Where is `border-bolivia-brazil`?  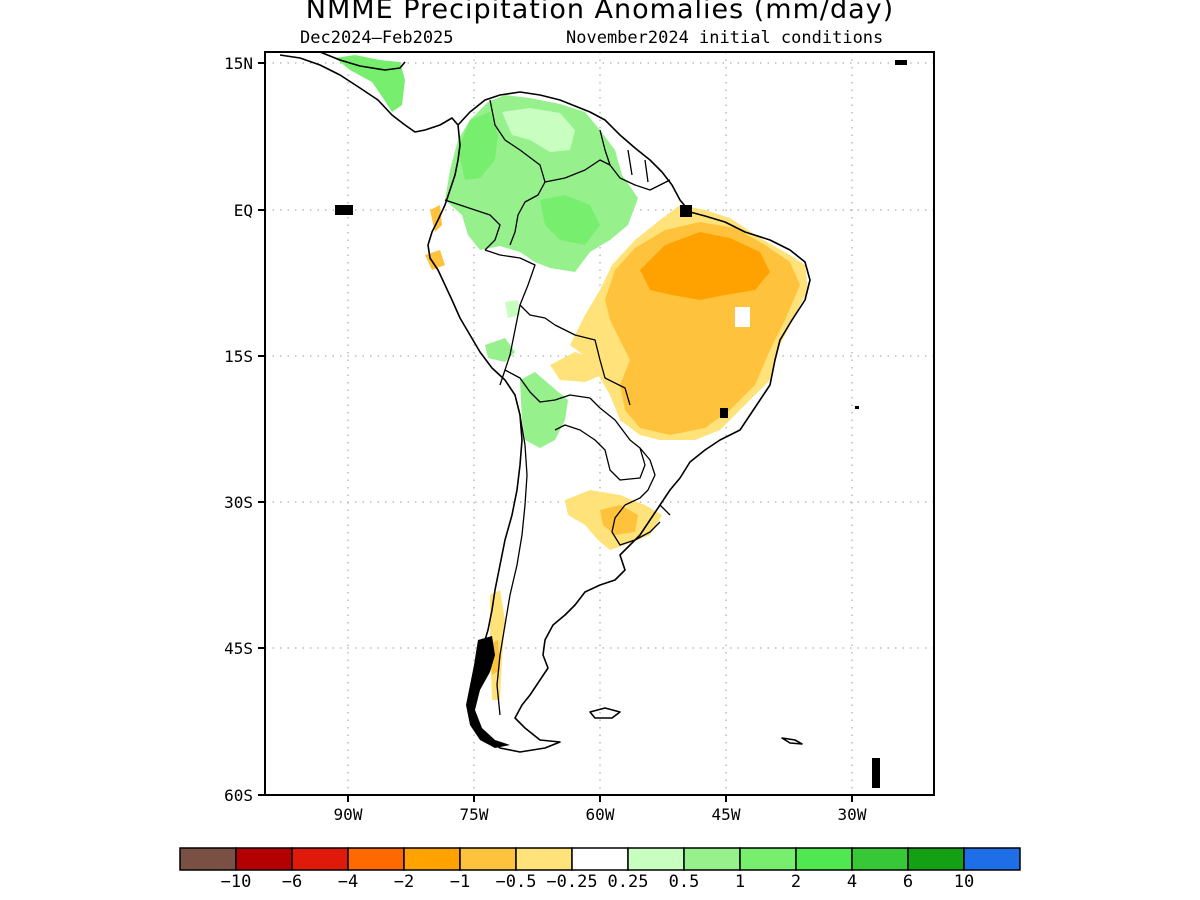 border-bolivia-brazil is located at coordinates (592, 365).